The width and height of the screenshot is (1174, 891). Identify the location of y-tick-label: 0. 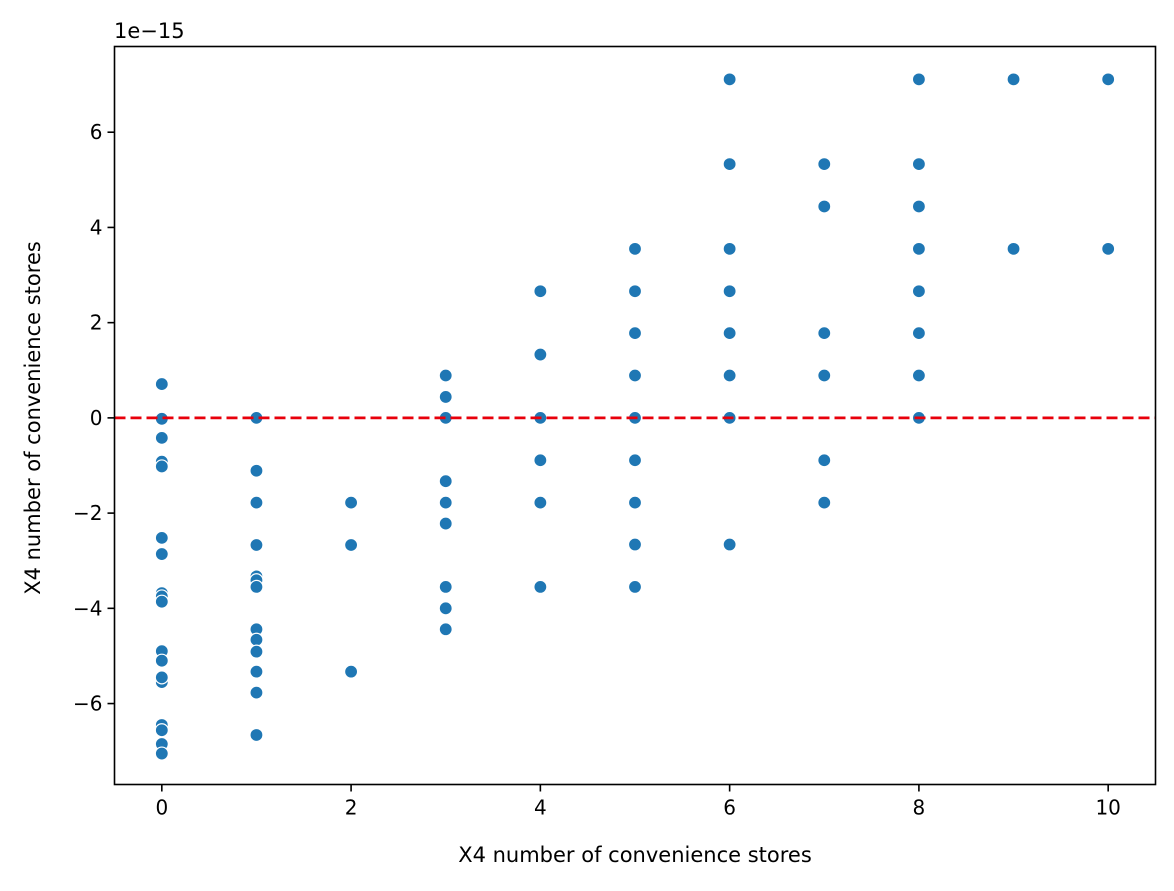
(96, 418).